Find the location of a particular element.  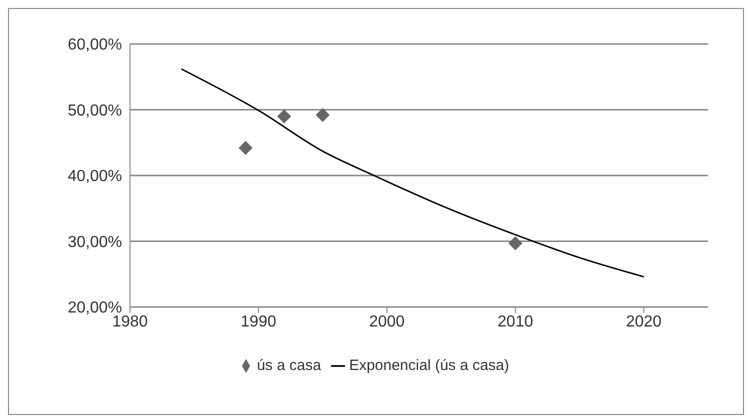

y-tick-label: 40,00% is located at coordinates (95, 177).